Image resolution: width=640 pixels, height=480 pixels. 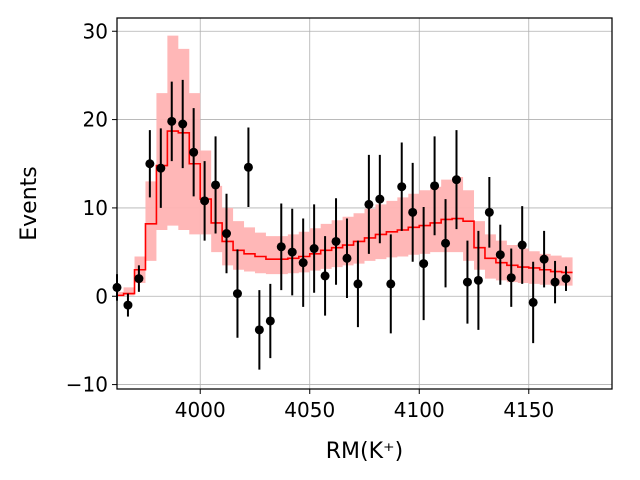 What do you see at coordinates (528, 410) in the screenshot?
I see `x-tick-label: 4150` at bounding box center [528, 410].